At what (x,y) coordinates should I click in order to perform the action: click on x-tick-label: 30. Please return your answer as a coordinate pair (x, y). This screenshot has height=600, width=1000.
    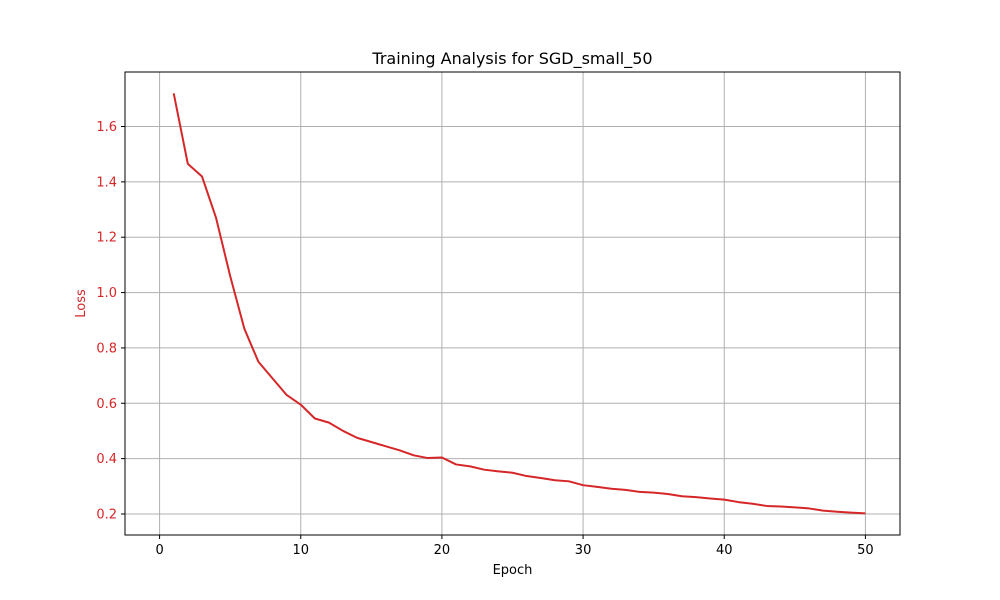
    Looking at the image, I should click on (583, 550).